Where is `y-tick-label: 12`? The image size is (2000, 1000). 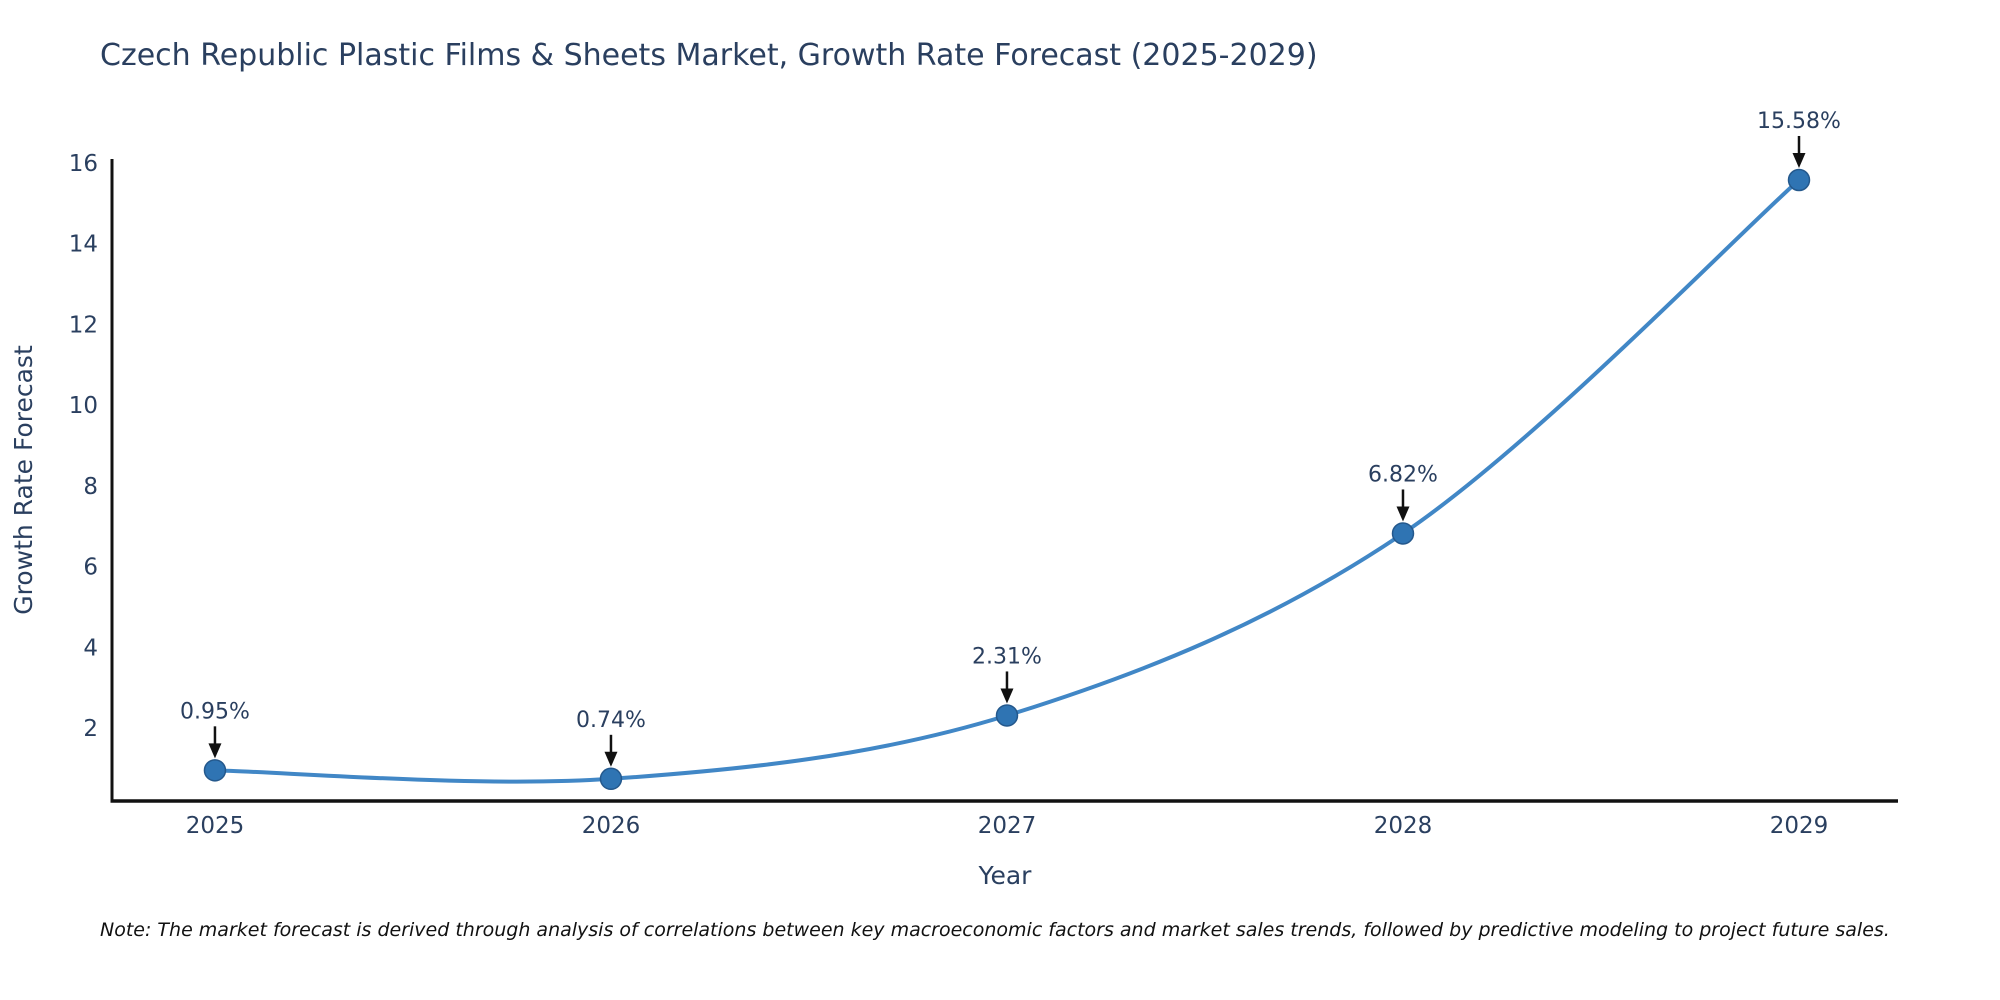
y-tick-label: 12 is located at coordinates (83, 325).